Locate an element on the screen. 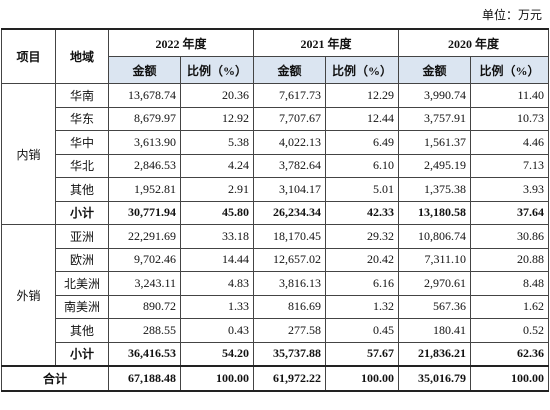  cell: 3,243.11 is located at coordinates (144, 283).